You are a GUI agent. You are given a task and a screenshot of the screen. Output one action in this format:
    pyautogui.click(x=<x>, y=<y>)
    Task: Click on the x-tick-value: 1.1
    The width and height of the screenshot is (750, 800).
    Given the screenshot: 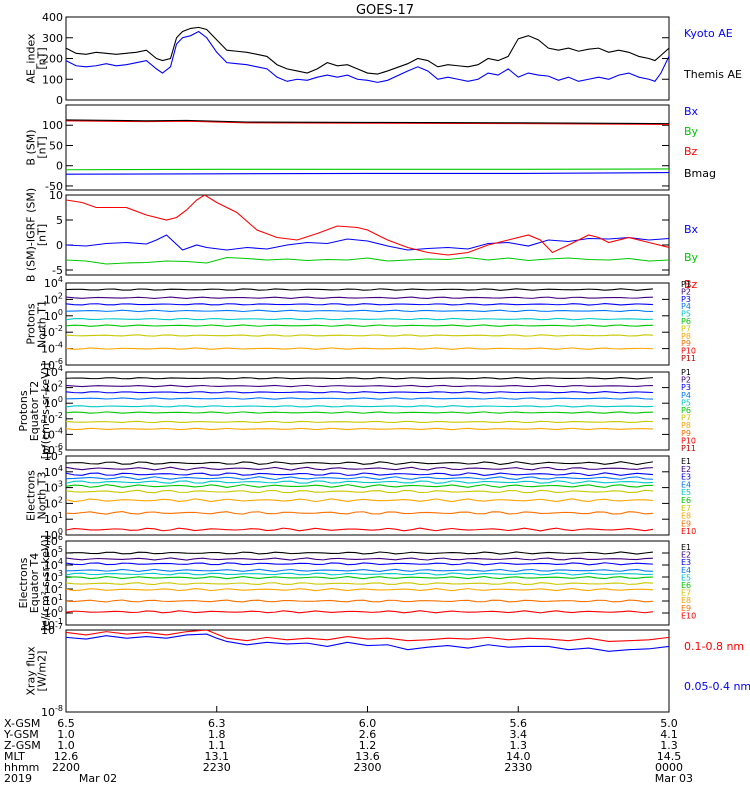 What is the action you would take?
    pyautogui.click(x=217, y=745)
    